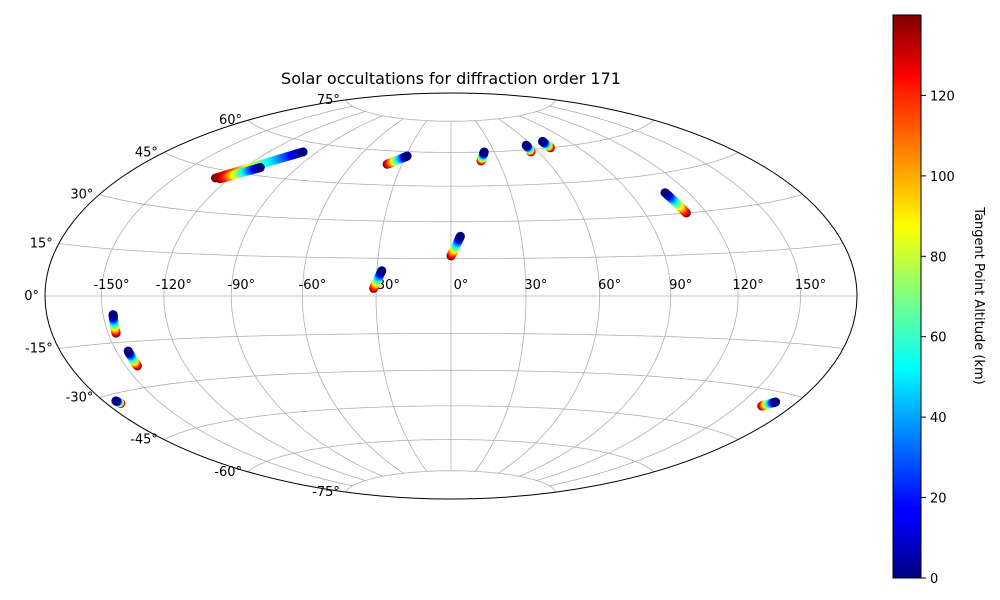 The width and height of the screenshot is (1000, 600). I want to click on colorbar-tick-label: 40, so click(938, 418).